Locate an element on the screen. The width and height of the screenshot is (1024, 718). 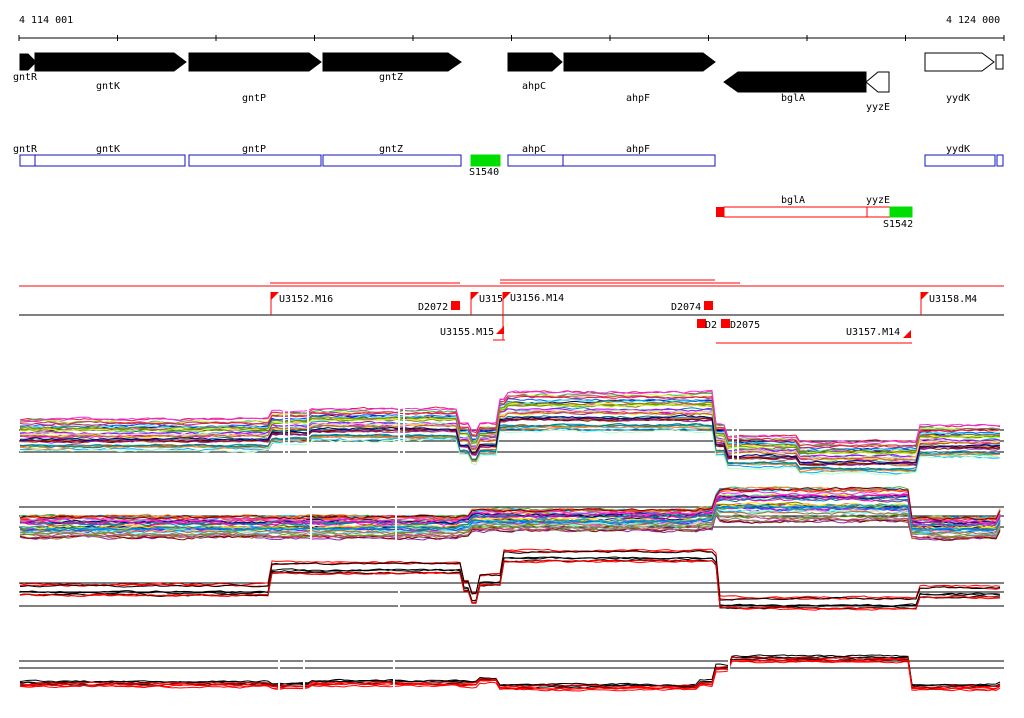
segment-label-U3152: U3152.M16 is located at coordinates (306, 299).